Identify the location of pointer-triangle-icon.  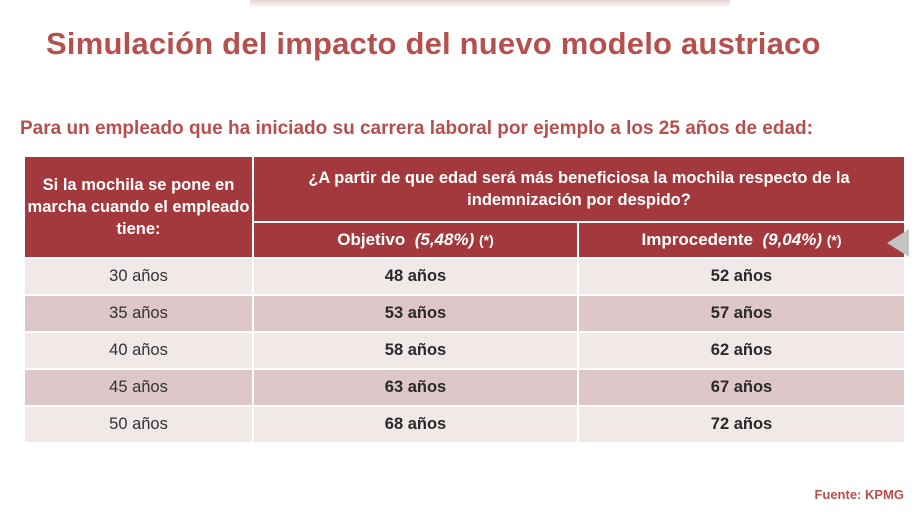
(898, 243).